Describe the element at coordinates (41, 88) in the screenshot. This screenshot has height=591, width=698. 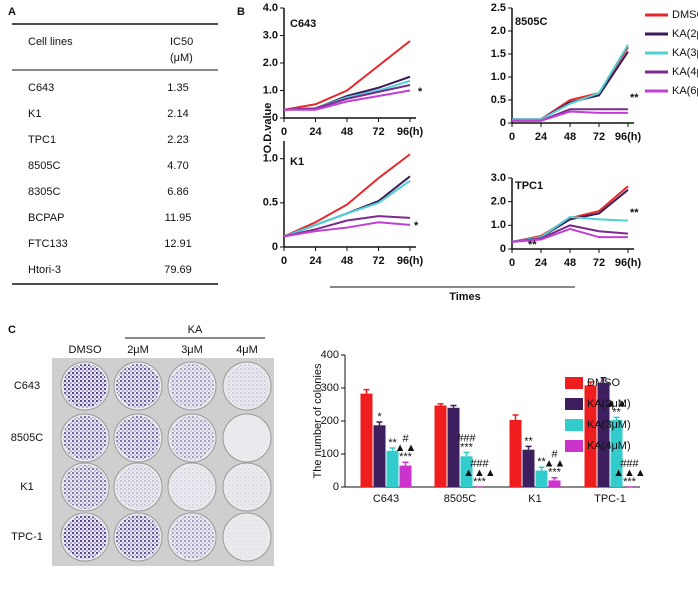
I see `cell-line: C643` at that location.